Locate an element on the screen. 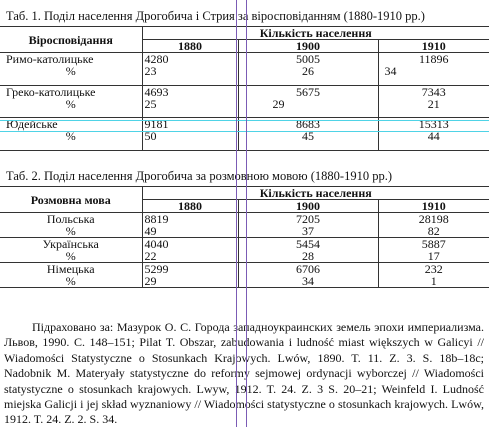  table2-year: 1900 is located at coordinates (308, 206).